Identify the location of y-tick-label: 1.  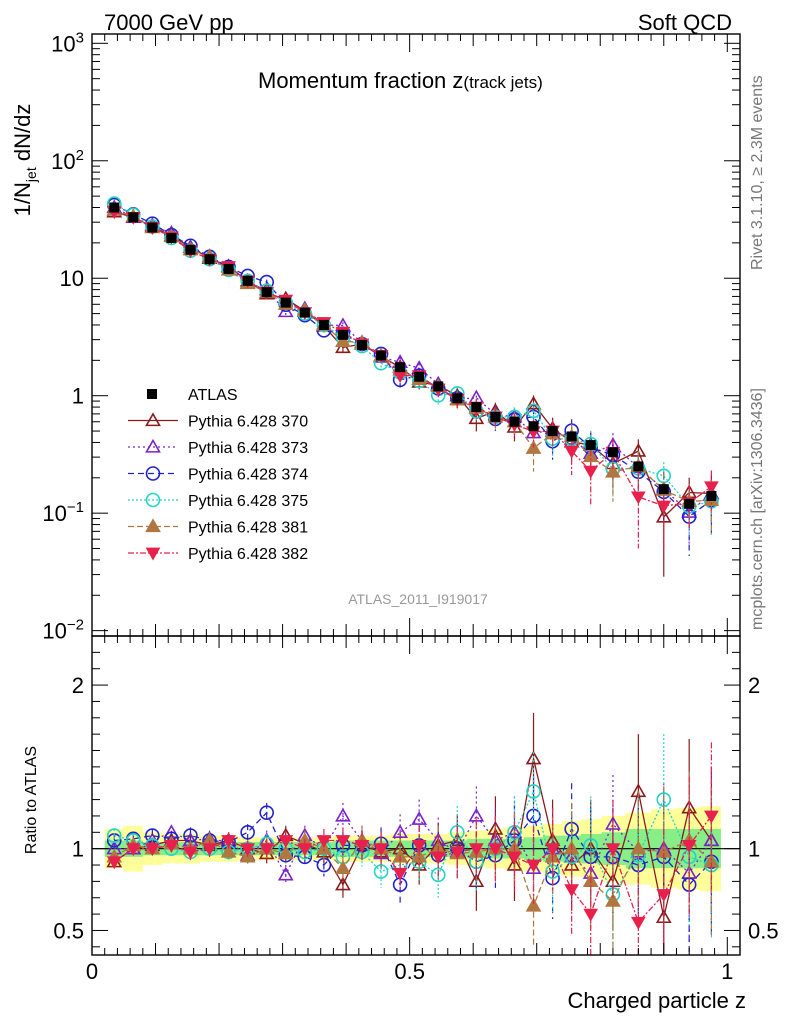
(78, 396).